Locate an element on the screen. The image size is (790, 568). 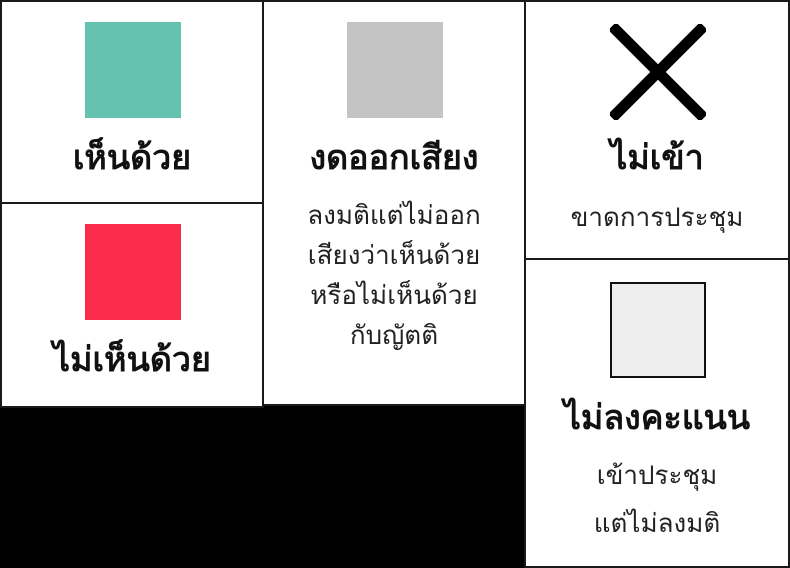
abstain-desc-line: เสียงว่าเห็นด้วย is located at coordinates (394, 256).